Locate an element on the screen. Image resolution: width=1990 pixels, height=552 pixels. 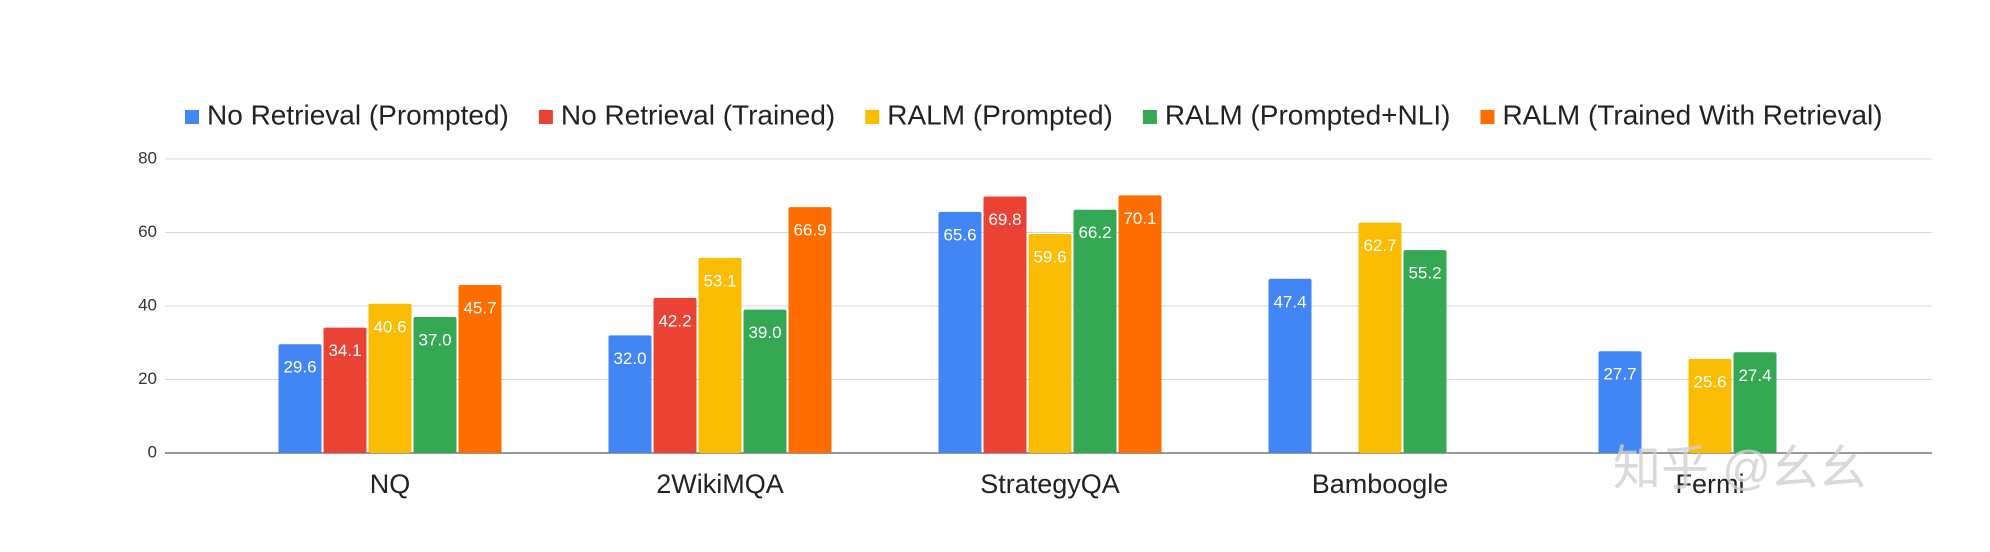
value-label: 34.1 is located at coordinates (344, 350).